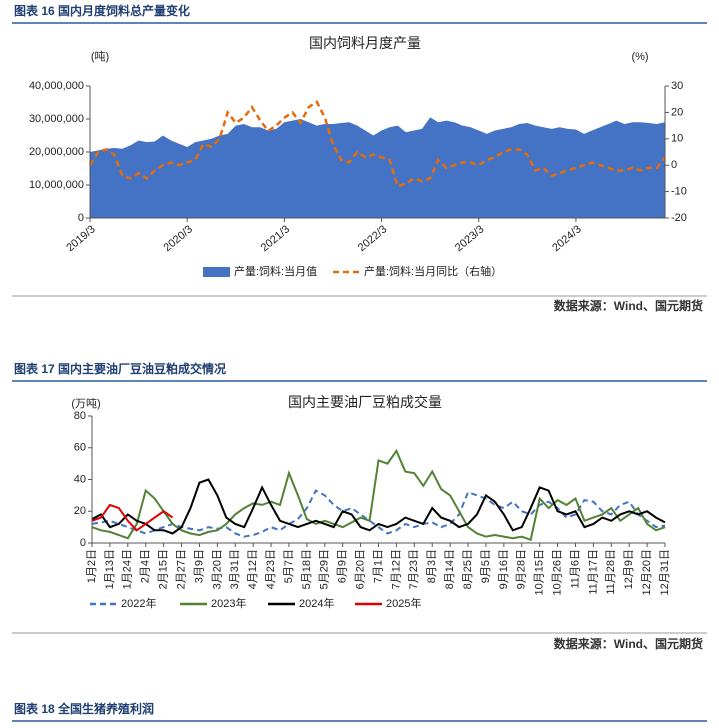 This screenshot has height=728, width=719. Describe the element at coordinates (307, 569) in the screenshot. I see `x-tick-label: 5月18日` at that location.